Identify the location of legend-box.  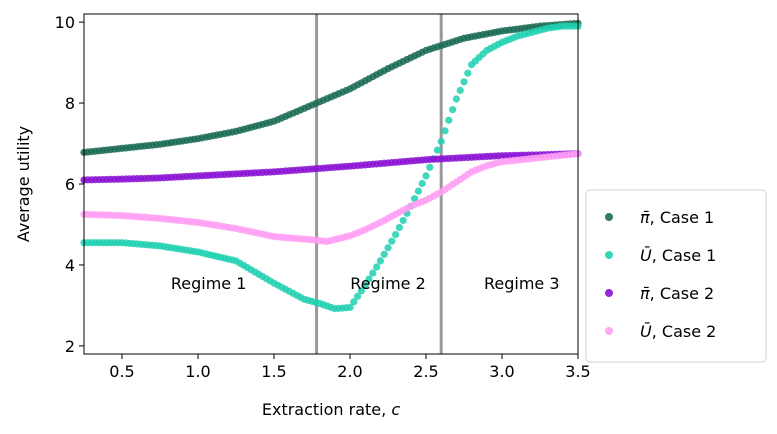
(676, 276).